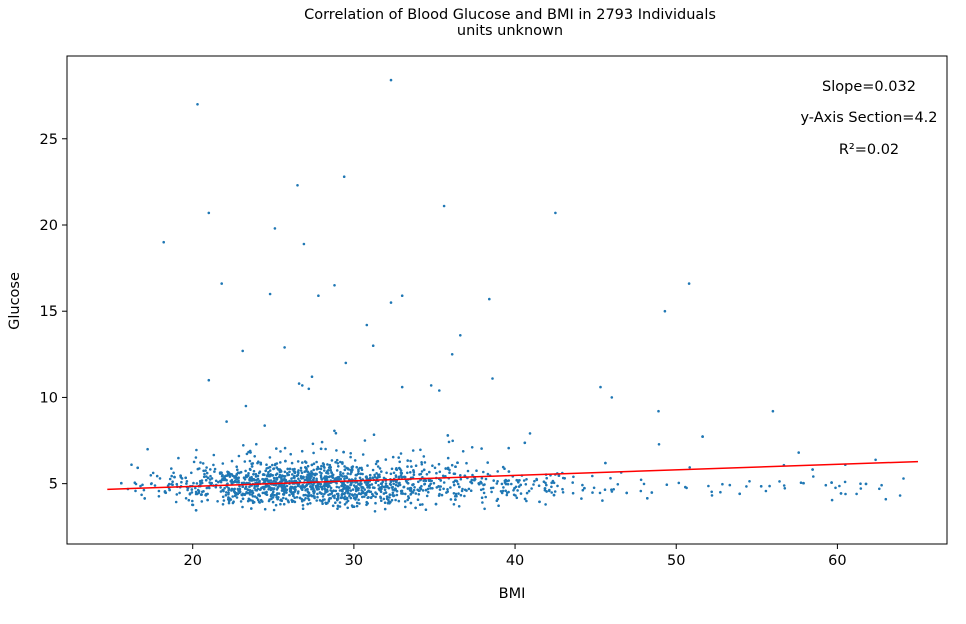  What do you see at coordinates (53, 485) in the screenshot?
I see `y-tick-label: 5` at bounding box center [53, 485].